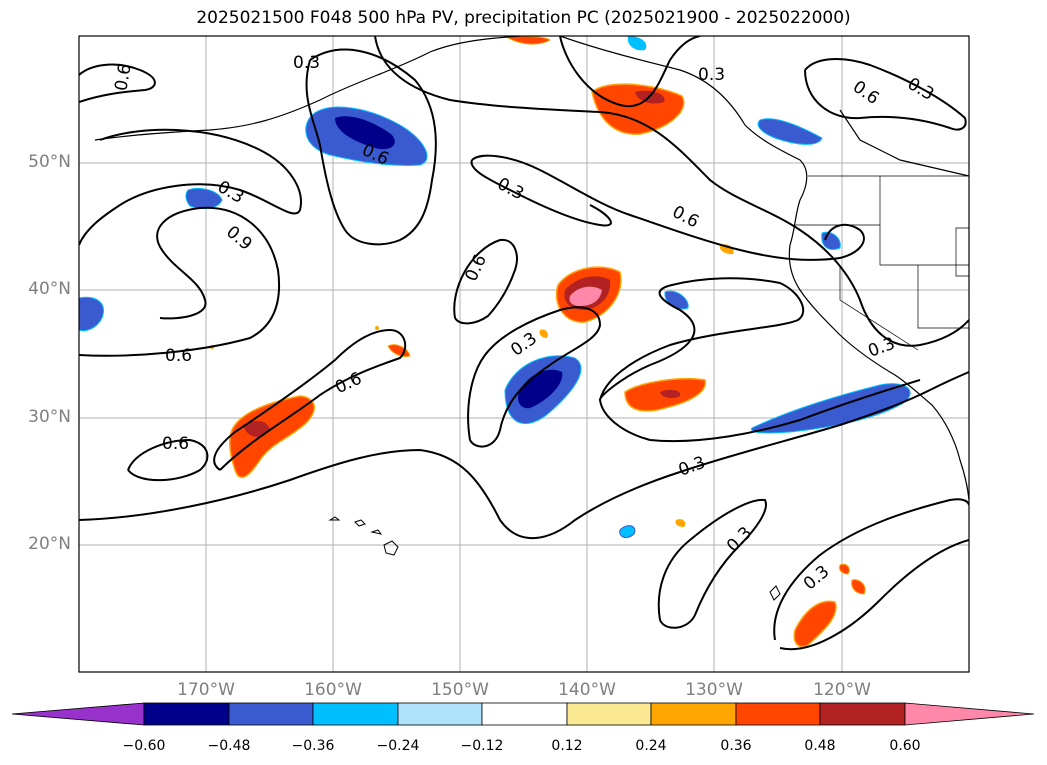 The image size is (1047, 765). What do you see at coordinates (775, 593) in the screenshot?
I see `island-outline` at bounding box center [775, 593].